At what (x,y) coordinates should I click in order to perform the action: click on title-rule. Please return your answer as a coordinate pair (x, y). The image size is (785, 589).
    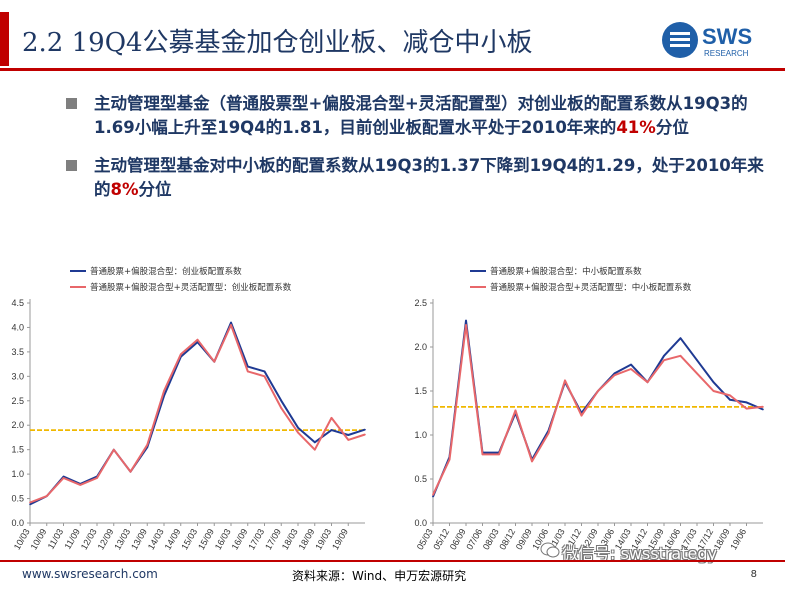
    Looking at the image, I should click on (392, 69).